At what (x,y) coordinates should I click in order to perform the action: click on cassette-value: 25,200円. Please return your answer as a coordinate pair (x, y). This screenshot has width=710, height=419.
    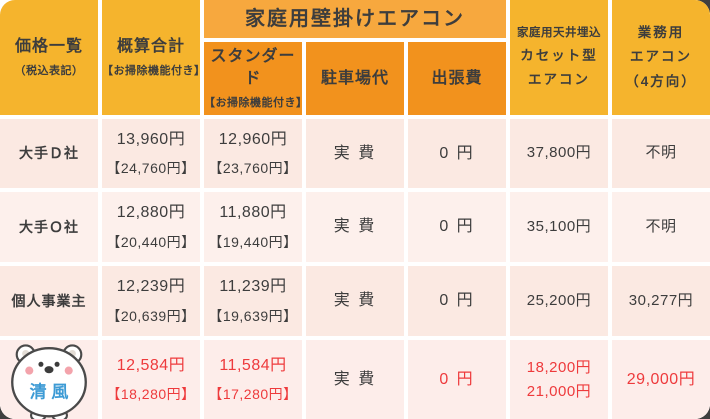
    Looking at the image, I should click on (559, 300).